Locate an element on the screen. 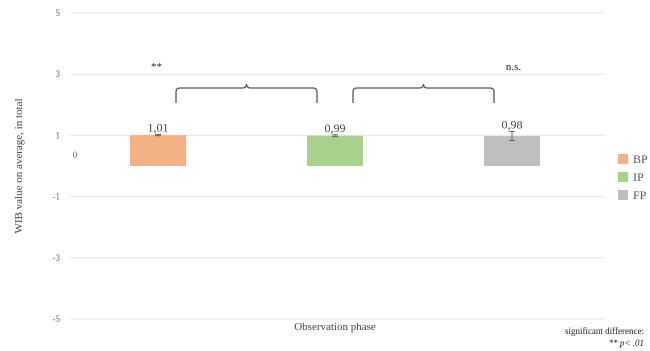 The image size is (650, 351). note-line-2: ** p< .01 is located at coordinates (626, 343).